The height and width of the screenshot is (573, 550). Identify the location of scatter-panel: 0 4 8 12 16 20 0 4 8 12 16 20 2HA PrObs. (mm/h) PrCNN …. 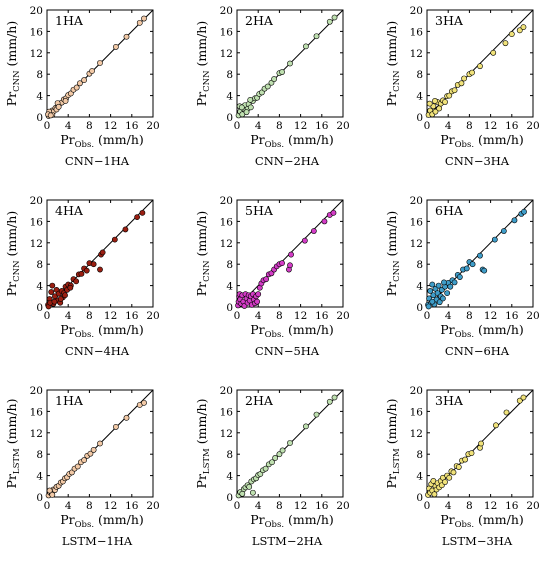
(272, 86).